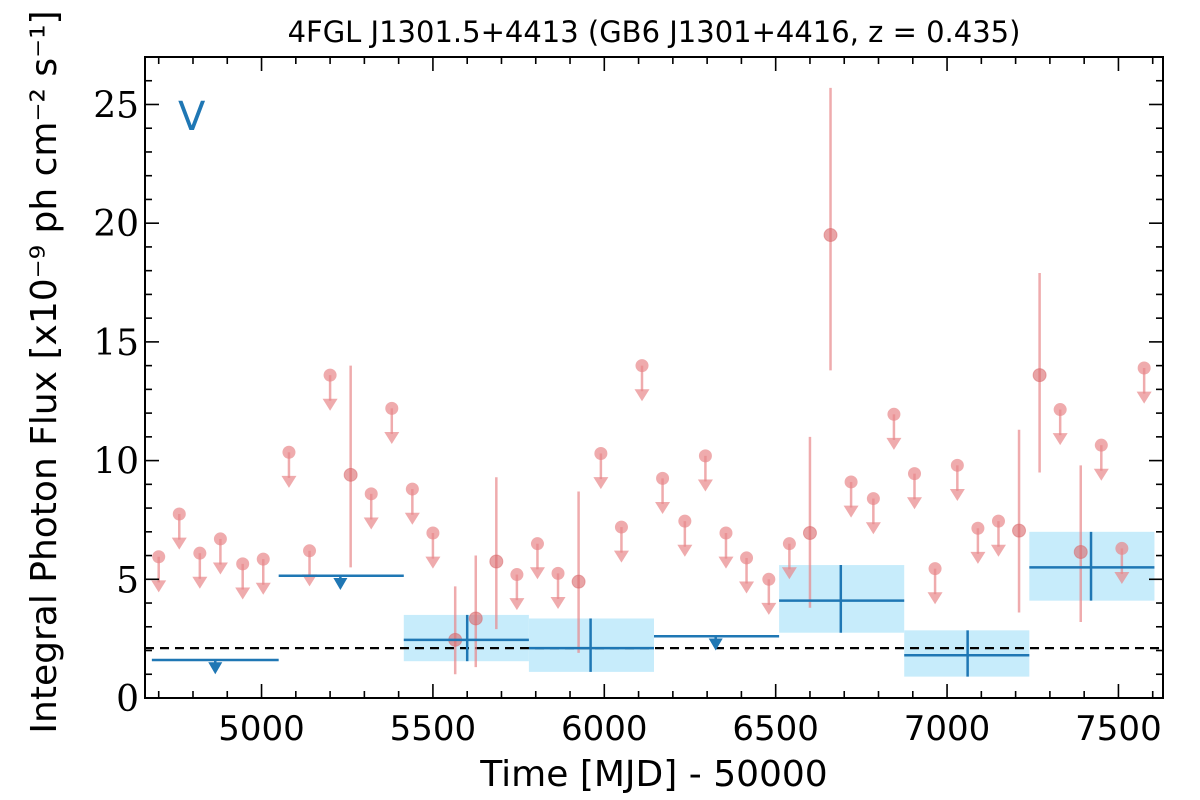 Image resolution: width=1200 pixels, height=800 pixels. Describe the element at coordinates (604, 729) in the screenshot. I see `x-tick-label: 6000` at that location.